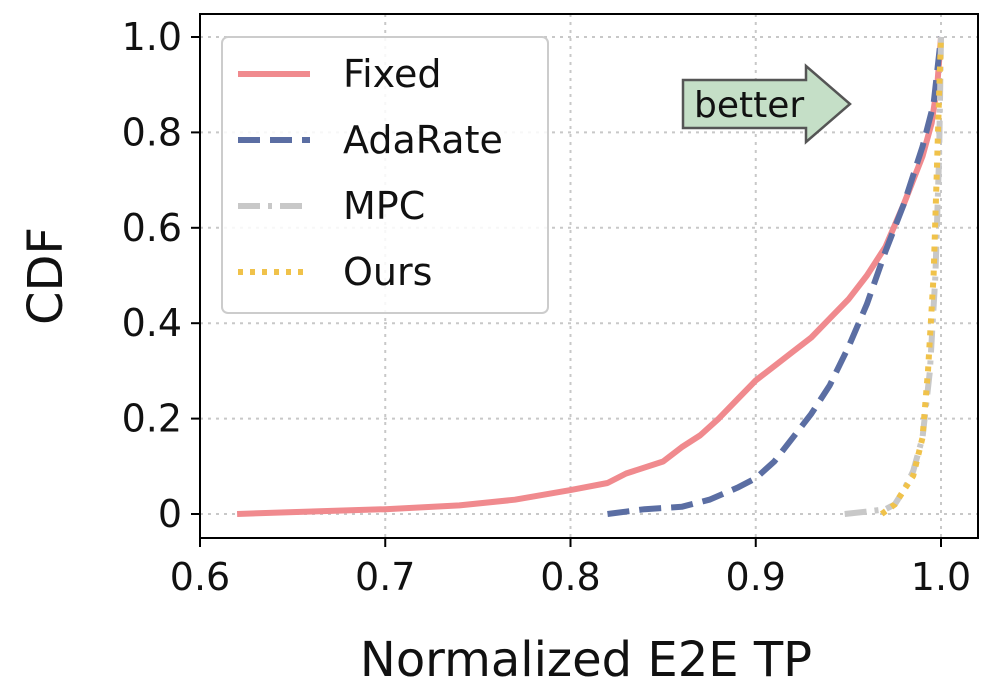 The height and width of the screenshot is (698, 997). I want to click on legend-label-fixed: Fixed, so click(392, 74).